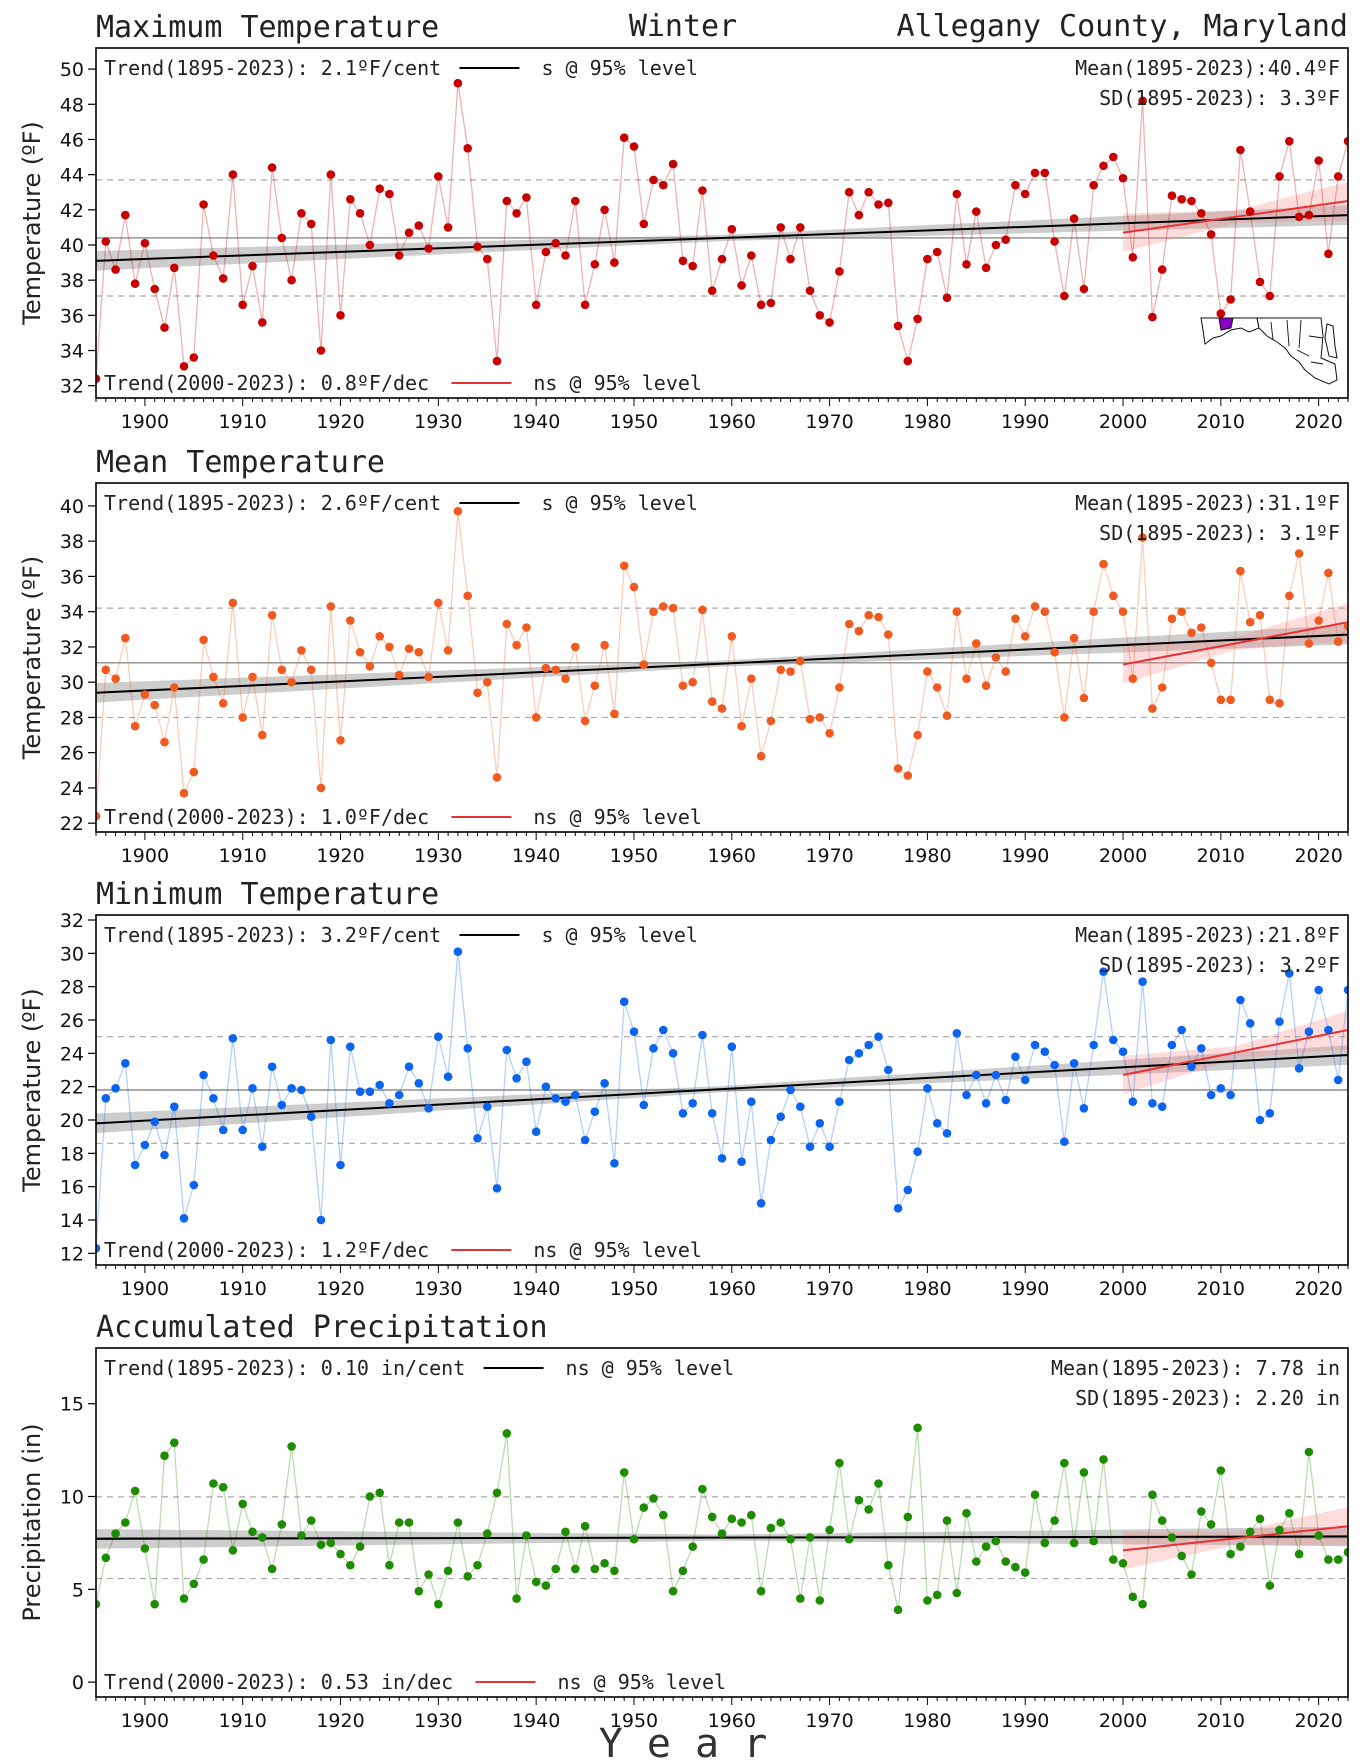  What do you see at coordinates (72, 1154) in the screenshot?
I see `y-tick-label: 18` at bounding box center [72, 1154].